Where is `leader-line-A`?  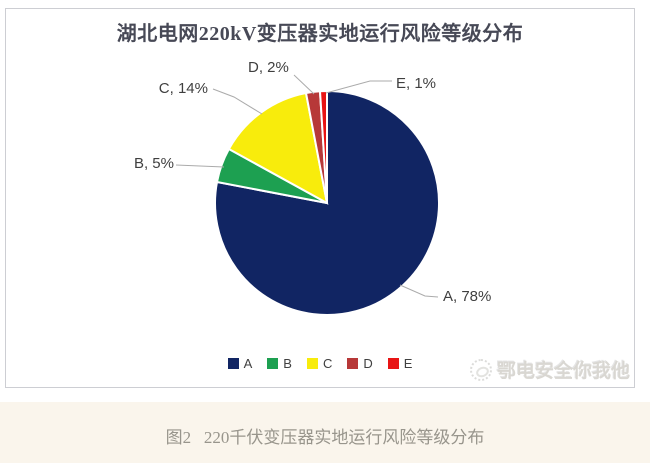
leader-line-A is located at coordinates (419, 291).